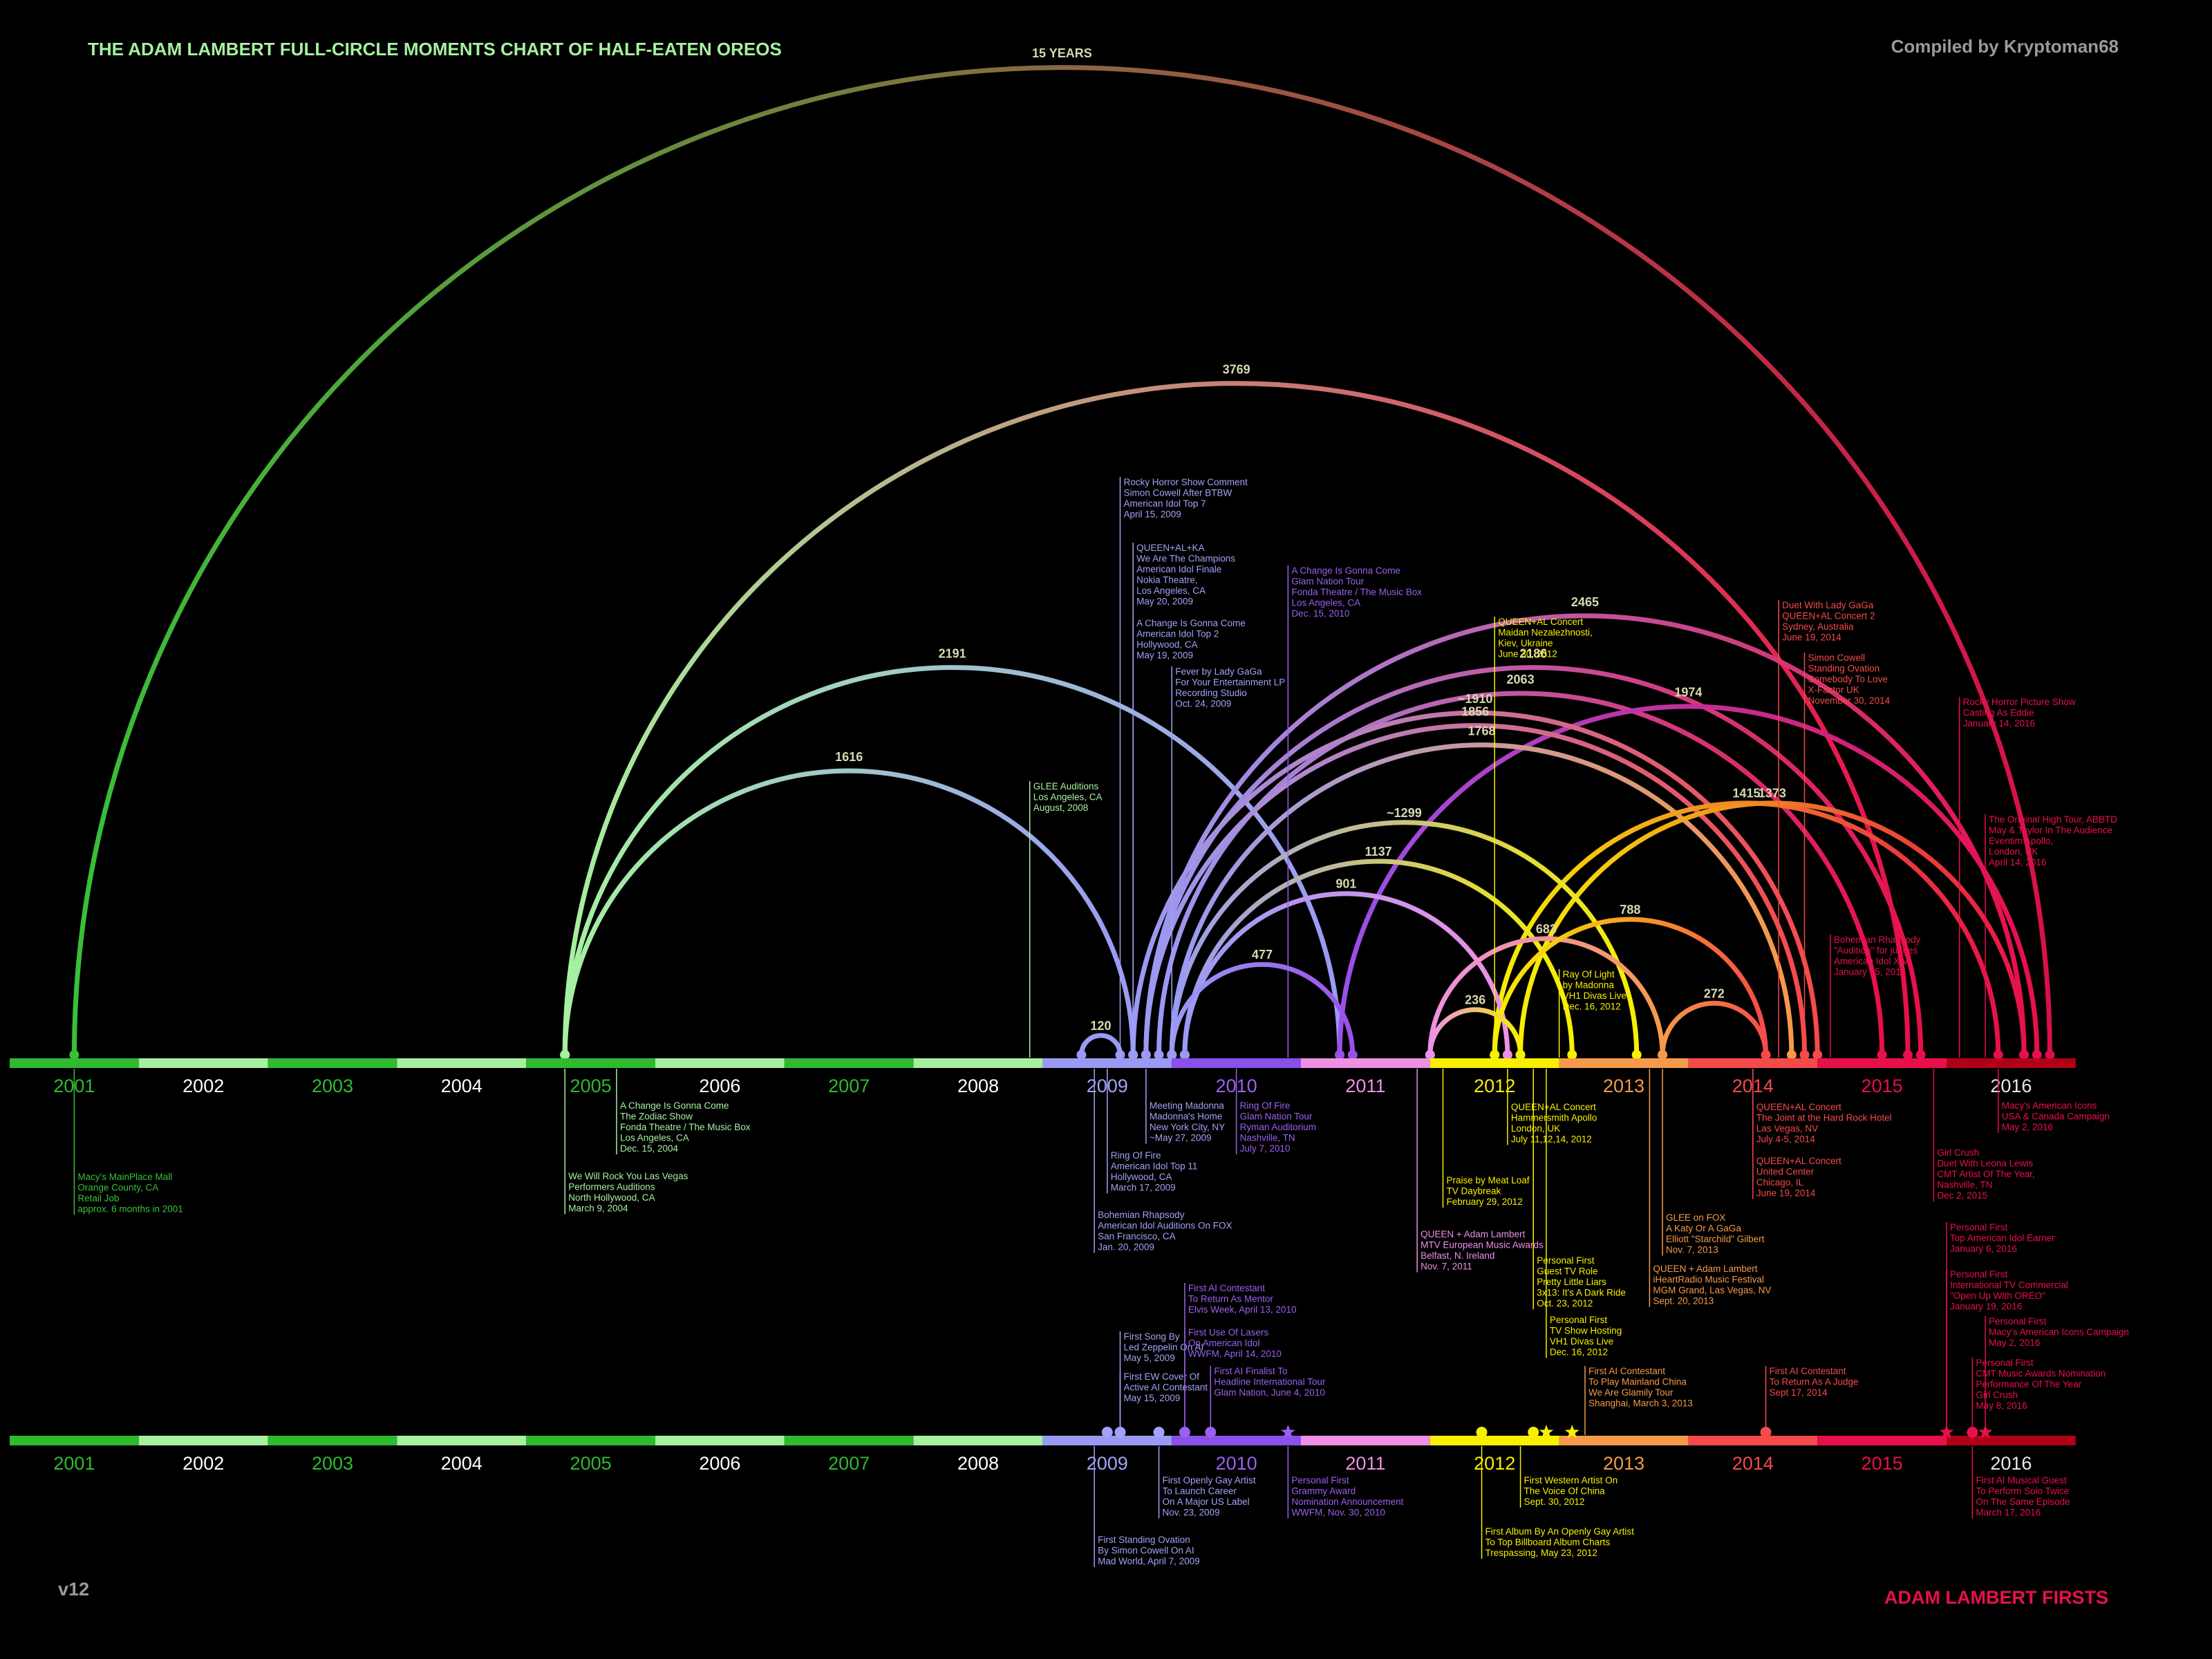  I want to click on annotation-line: American Idol Auditions On FOX, so click(1165, 1226).